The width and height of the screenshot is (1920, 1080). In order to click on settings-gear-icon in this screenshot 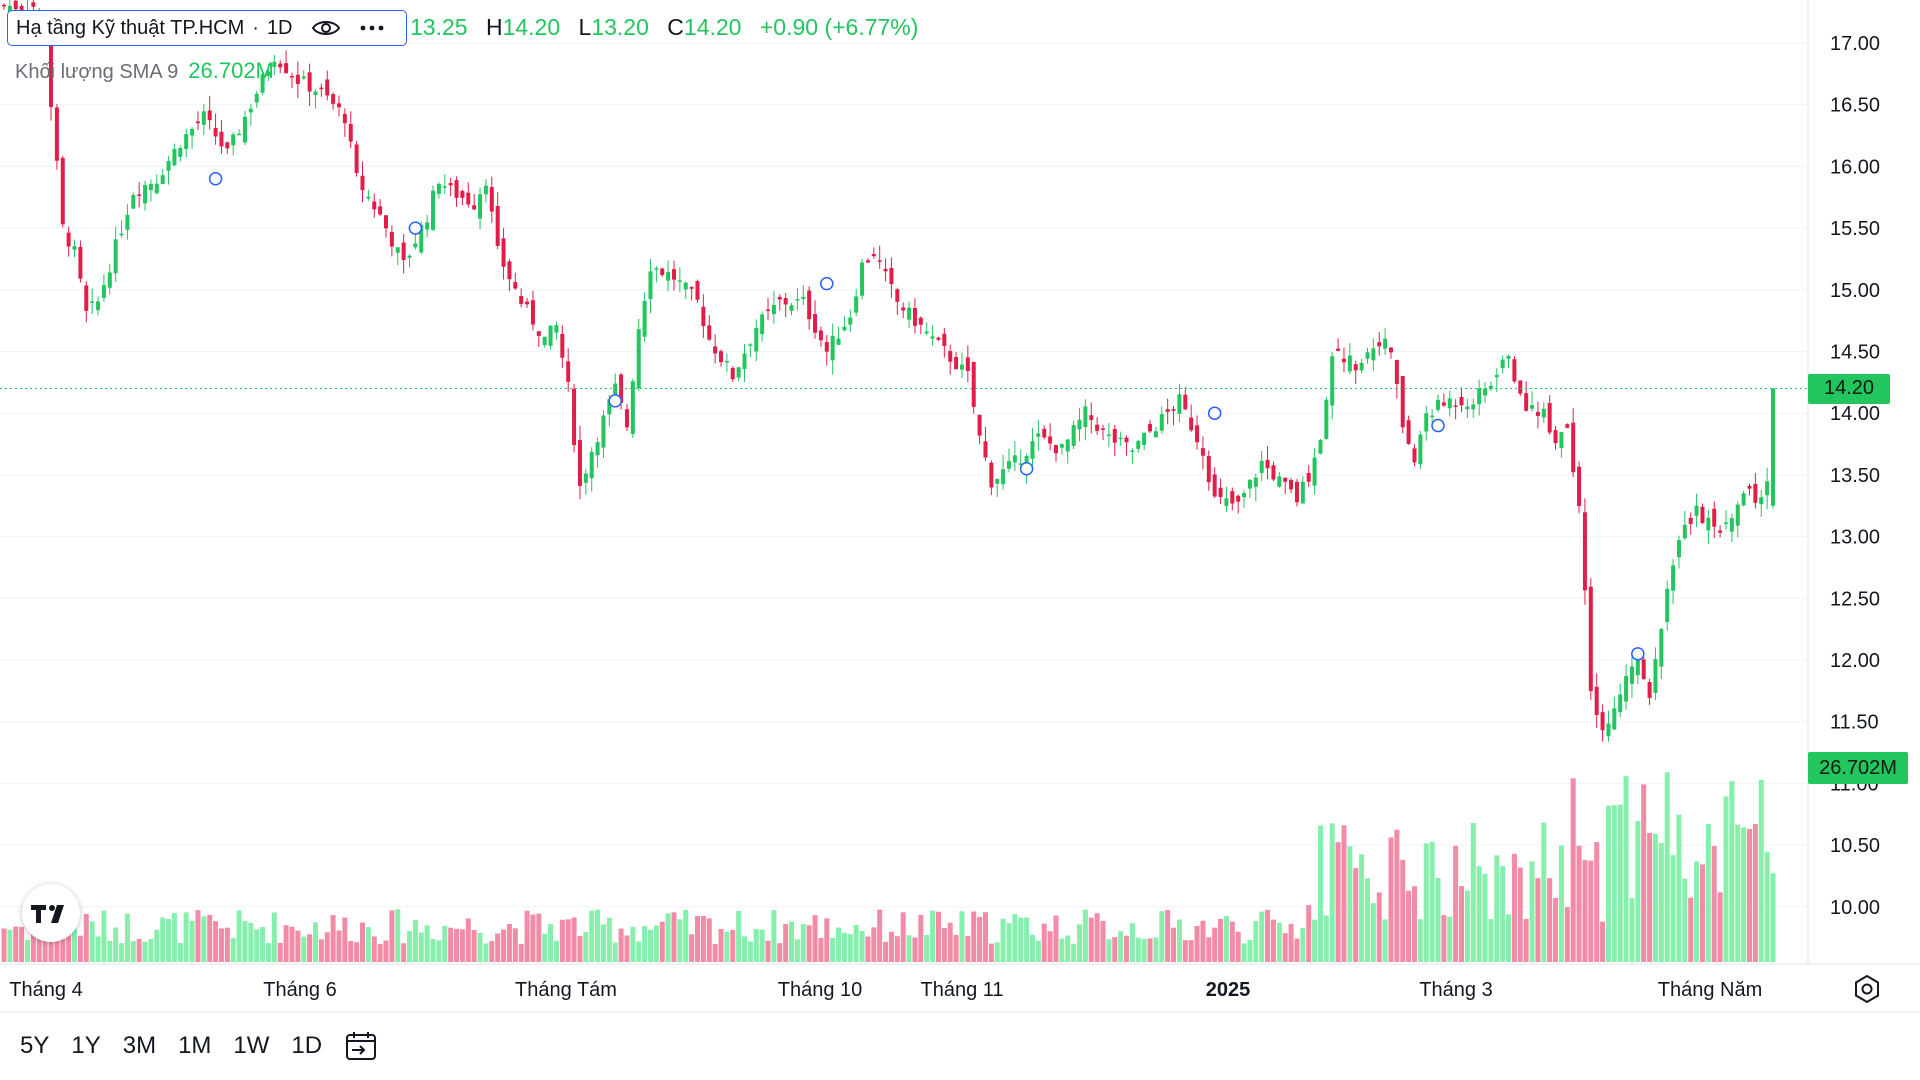, I will do `click(1867, 991)`.